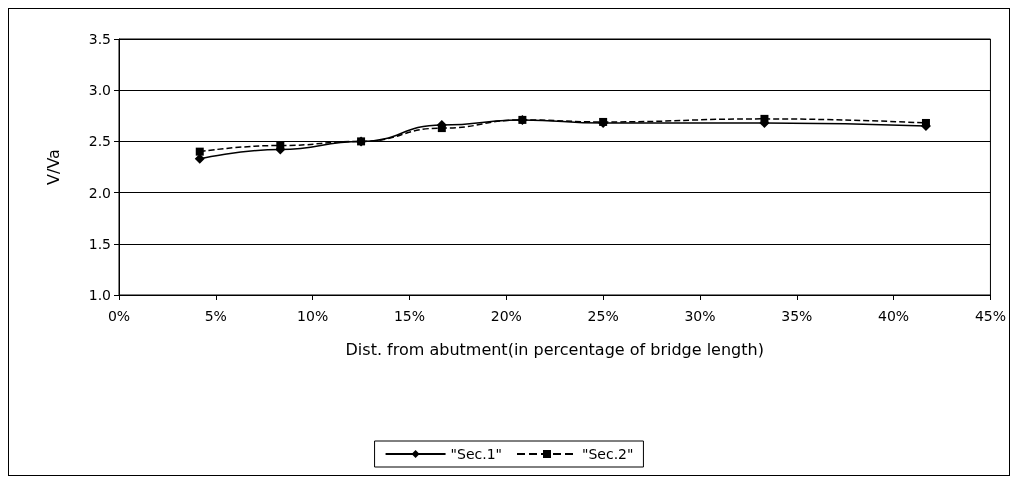 Image resolution: width=1020 pixels, height=484 pixels. I want to click on legend-label: "Sec.1", so click(476, 454).